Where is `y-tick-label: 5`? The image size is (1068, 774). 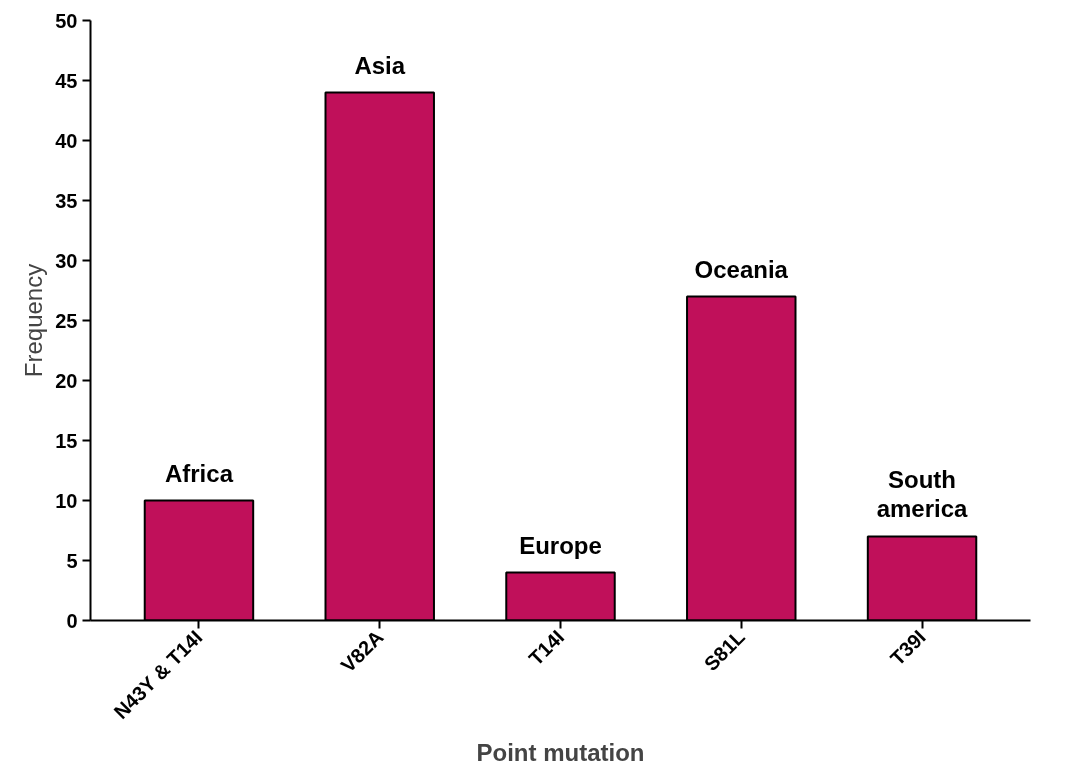
y-tick-label: 5 is located at coordinates (72, 560).